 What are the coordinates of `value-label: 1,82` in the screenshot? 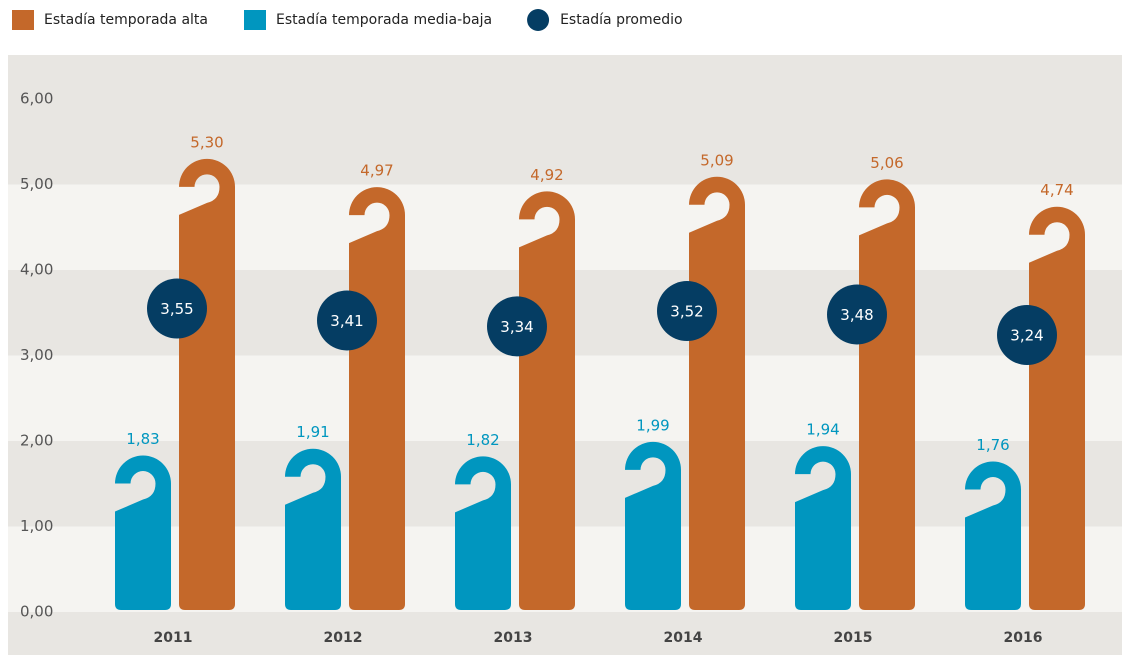 It's located at (482, 440).